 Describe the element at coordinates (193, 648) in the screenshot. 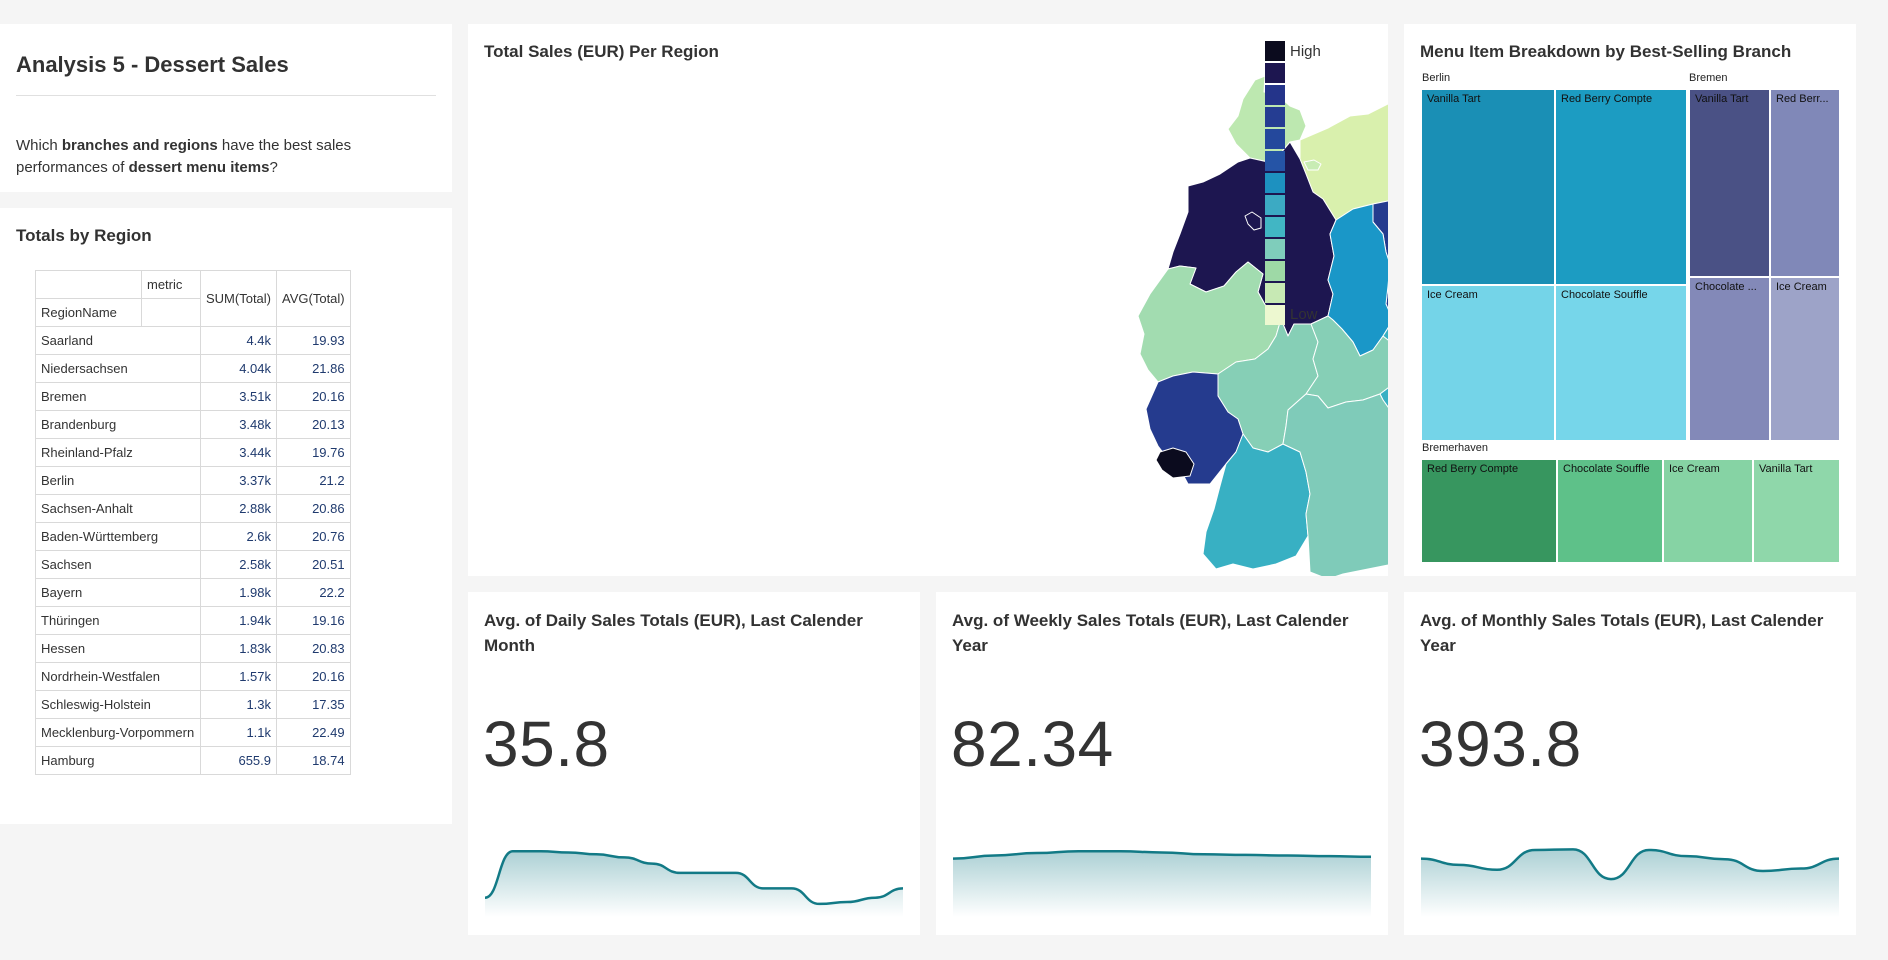

I see `table-row: Hessen 1.83k 20.83` at that location.